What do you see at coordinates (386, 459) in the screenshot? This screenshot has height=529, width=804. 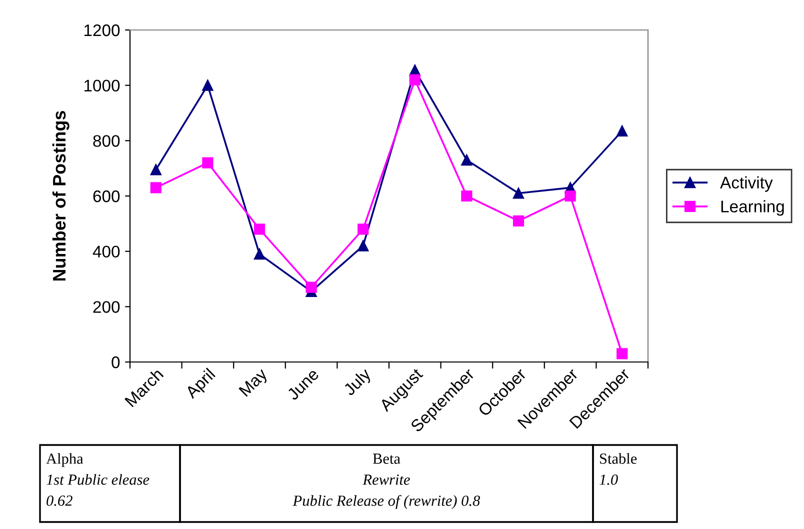 I see `text: Beta` at bounding box center [386, 459].